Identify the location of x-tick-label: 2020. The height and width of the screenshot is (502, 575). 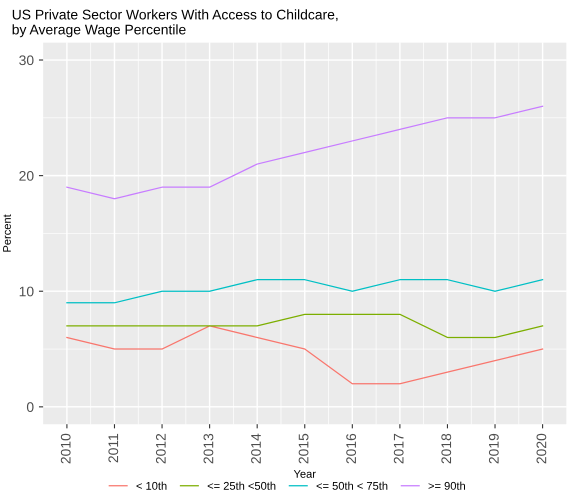
(541, 449).